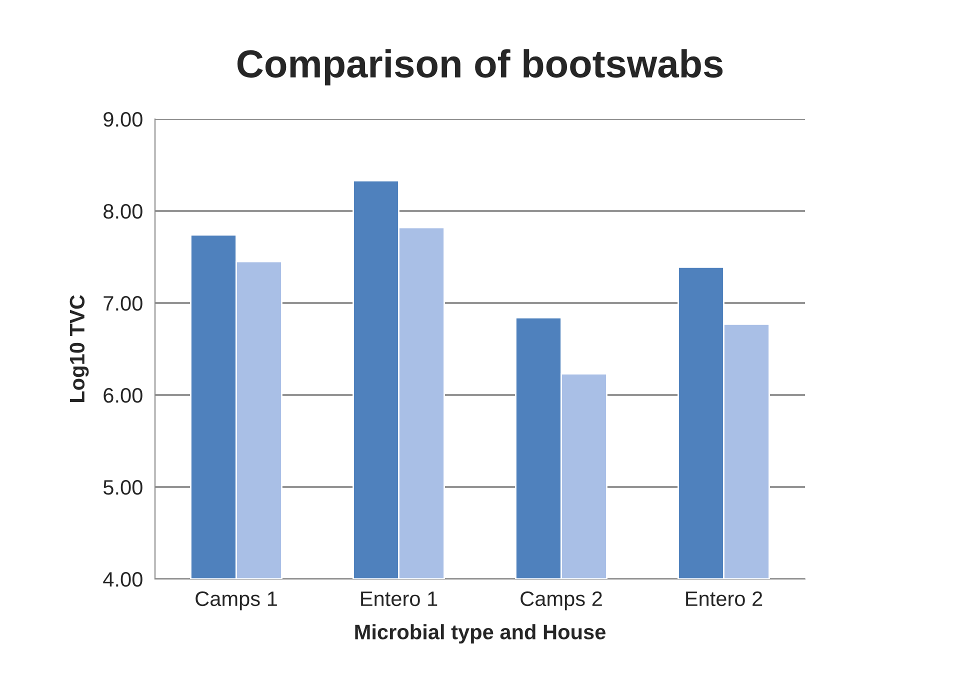  I want to click on y-tick-label: 6.00, so click(123, 395).